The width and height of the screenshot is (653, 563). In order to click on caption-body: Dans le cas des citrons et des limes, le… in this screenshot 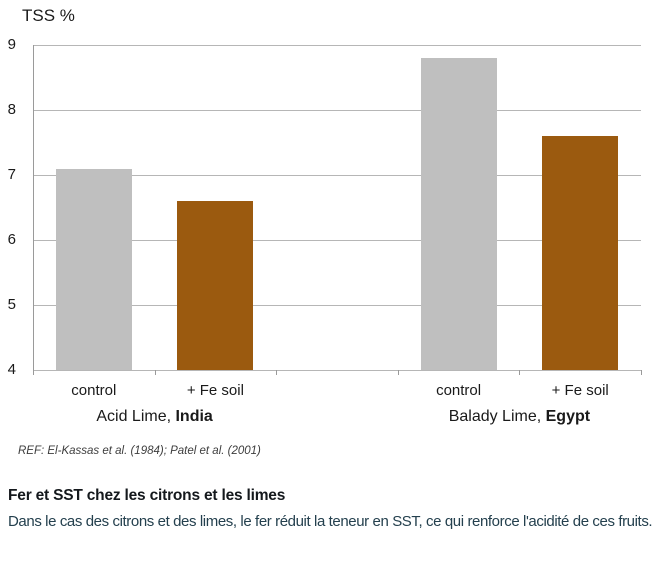, I will do `click(330, 521)`.